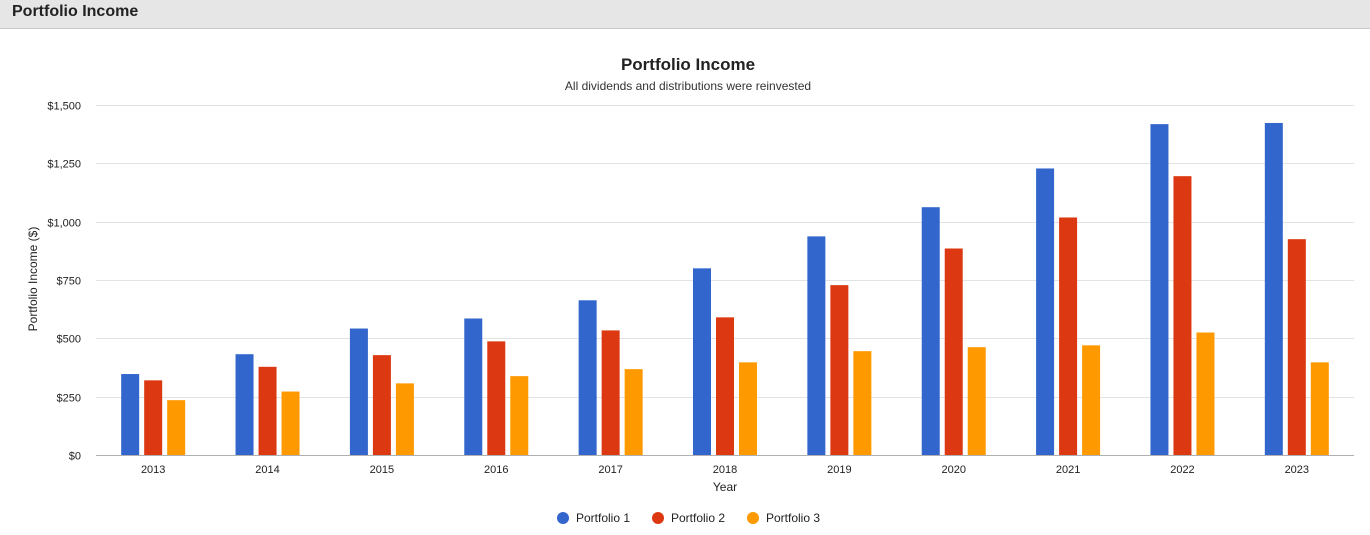  Describe the element at coordinates (382, 470) in the screenshot. I see `x-tick-label: 2015` at that location.